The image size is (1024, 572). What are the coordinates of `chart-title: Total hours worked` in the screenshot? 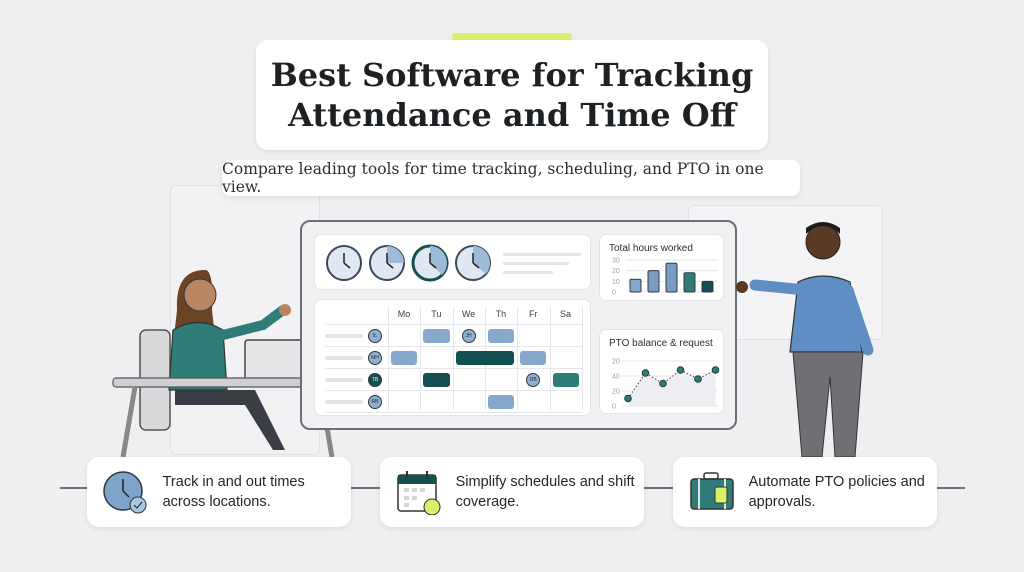 It's located at (651, 248).